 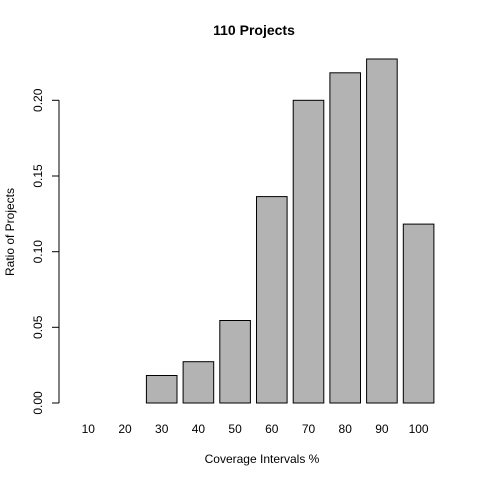 I want to click on y-axis: 0.00 0.05 0.10 0.15 0.20, so click(x=45, y=251).